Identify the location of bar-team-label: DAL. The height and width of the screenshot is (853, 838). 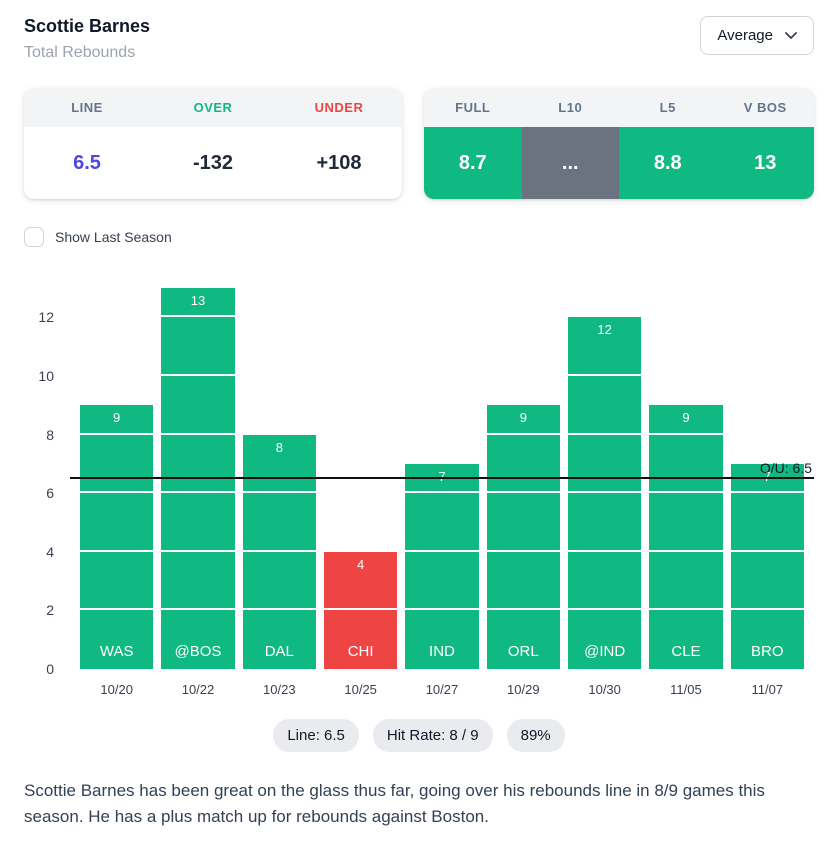
(279, 651).